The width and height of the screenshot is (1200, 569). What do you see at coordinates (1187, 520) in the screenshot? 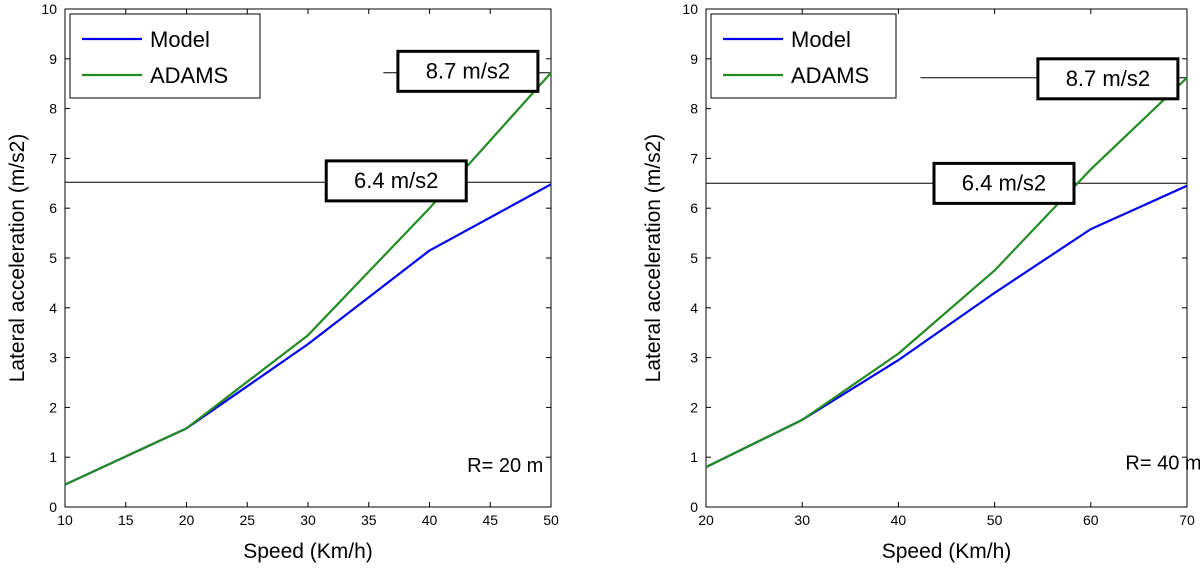
I see `x-tick-label: 70` at bounding box center [1187, 520].